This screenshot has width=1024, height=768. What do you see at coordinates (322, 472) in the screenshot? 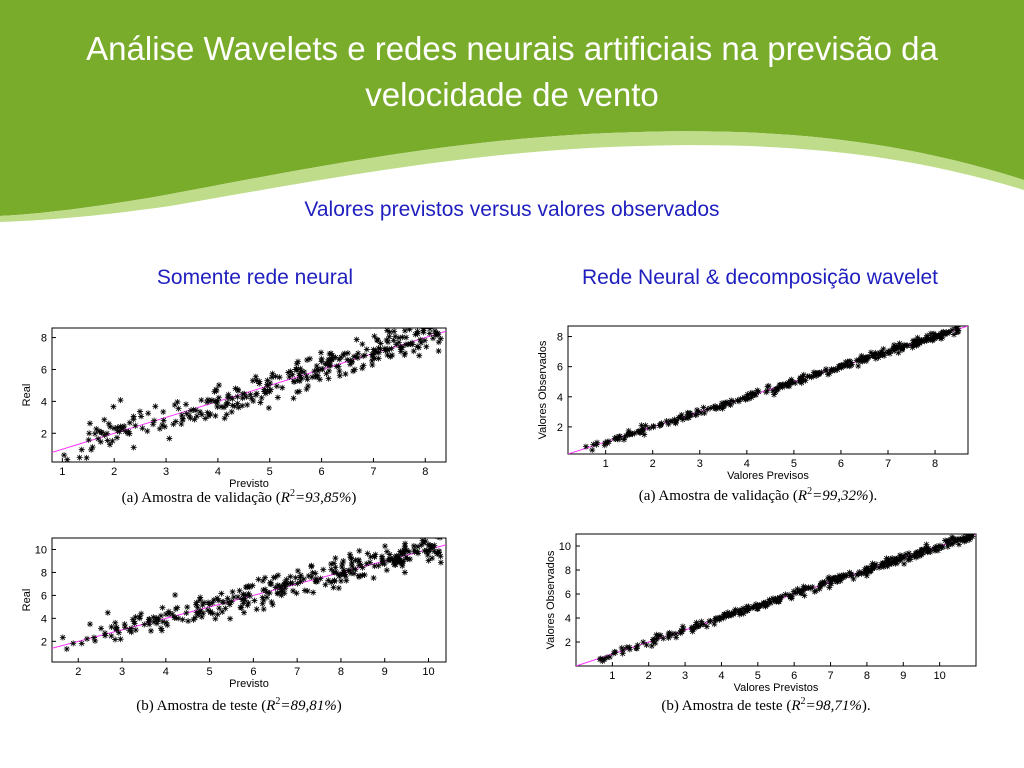
I see `x-tick-label: 6` at bounding box center [322, 472].